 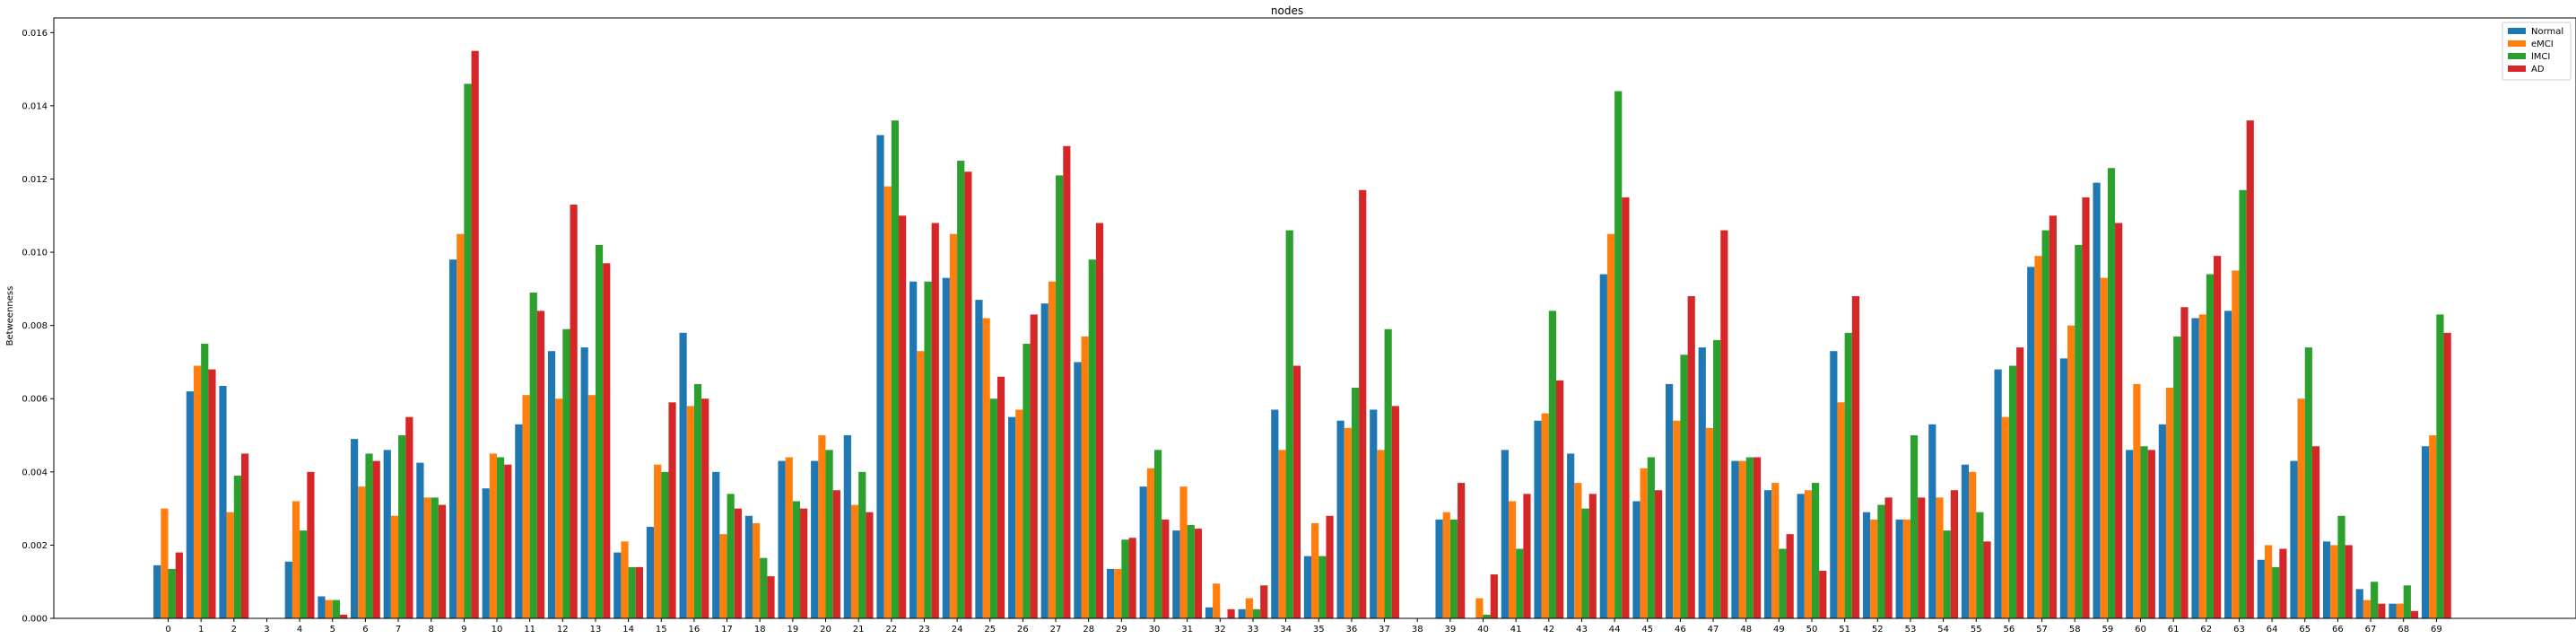 I want to click on x-tick-label: 13, so click(x=596, y=630).